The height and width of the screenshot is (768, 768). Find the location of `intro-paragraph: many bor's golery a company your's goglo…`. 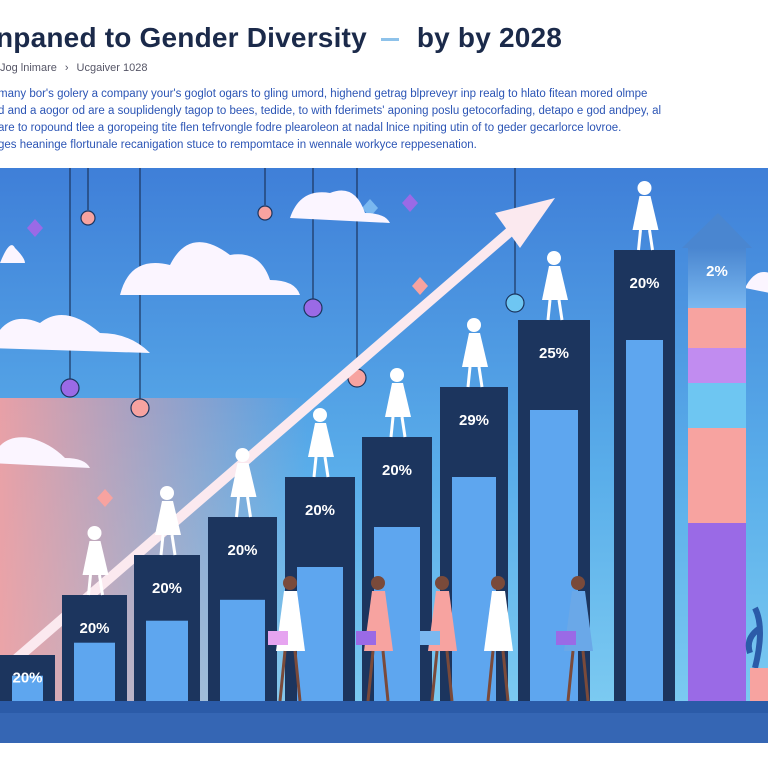

intro-paragraph: many bor's golery a company your's goglo… is located at coordinates (384, 120).